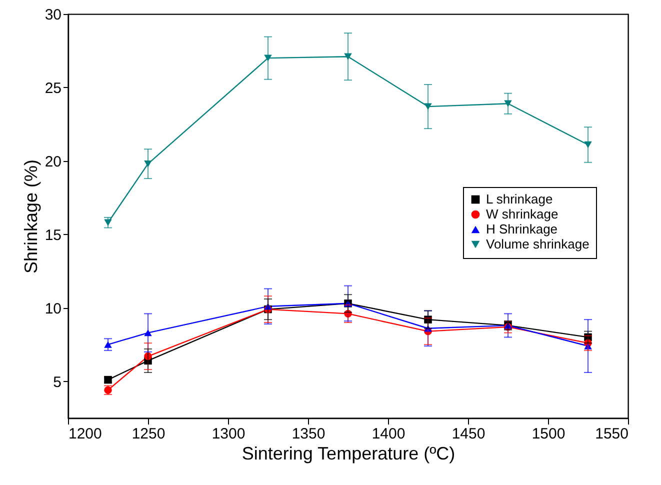  I want to click on y-tick-label: 20, so click(53, 161).